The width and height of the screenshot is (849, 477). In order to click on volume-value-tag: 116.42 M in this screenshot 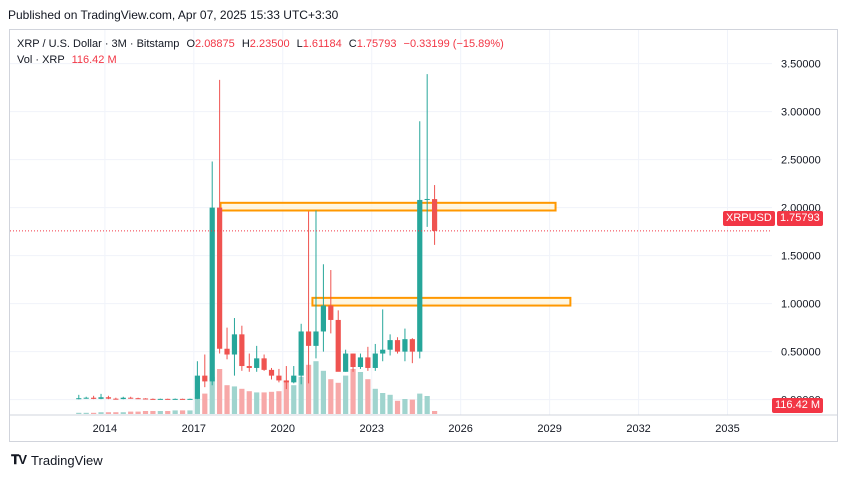, I will do `click(798, 405)`.